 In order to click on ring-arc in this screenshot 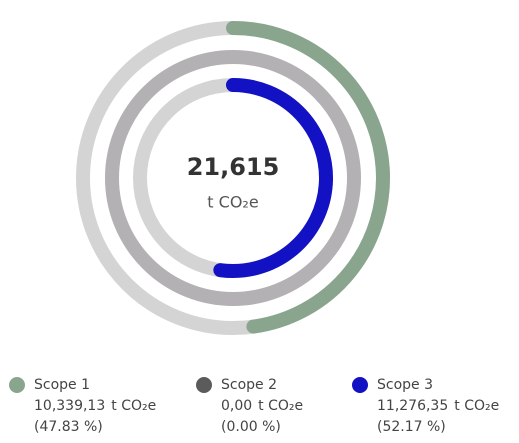, I will do `click(273, 178)`.